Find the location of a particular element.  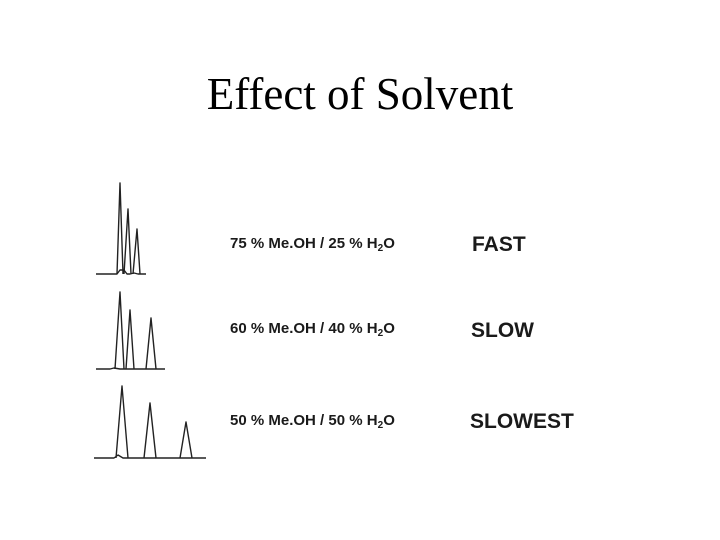

water-percent: 50 is located at coordinates (337, 420).